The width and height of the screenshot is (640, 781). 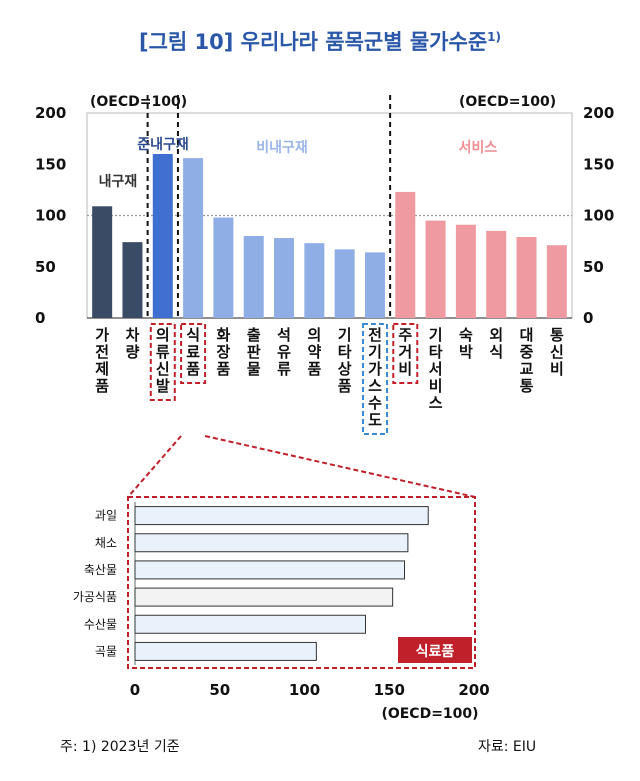 I want to click on highlight-box-utilities, so click(x=374, y=379).